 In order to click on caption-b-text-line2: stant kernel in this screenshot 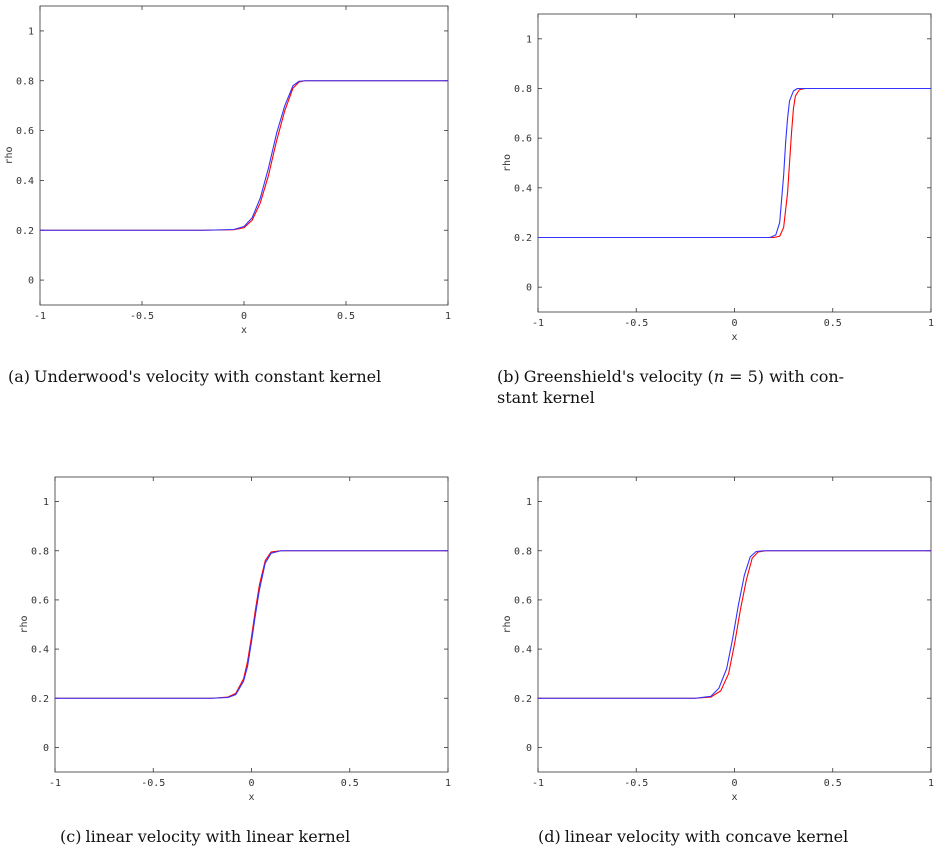, I will do `click(546, 397)`.